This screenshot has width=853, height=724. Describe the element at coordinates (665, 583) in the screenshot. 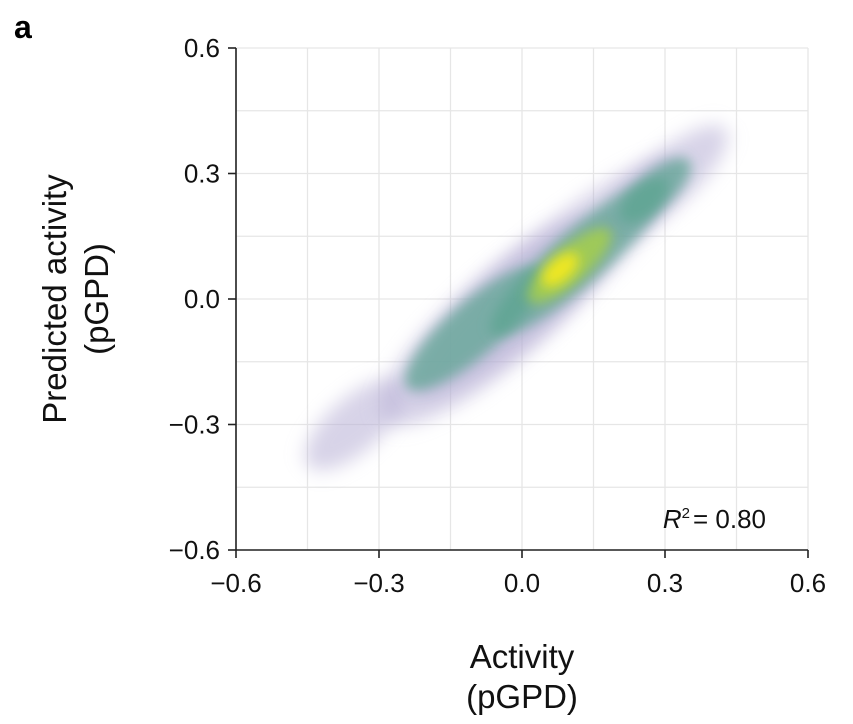

I see `x-tick-label: 0.3` at that location.